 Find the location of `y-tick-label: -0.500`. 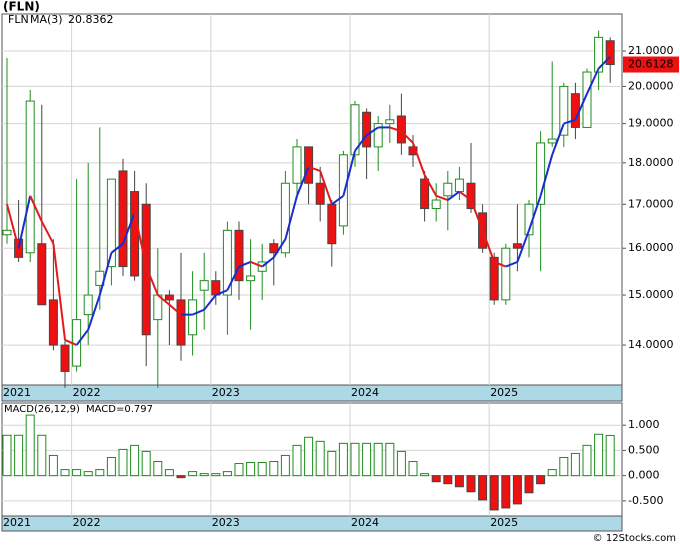

y-tick-label: -0.500 is located at coordinates (645, 500).